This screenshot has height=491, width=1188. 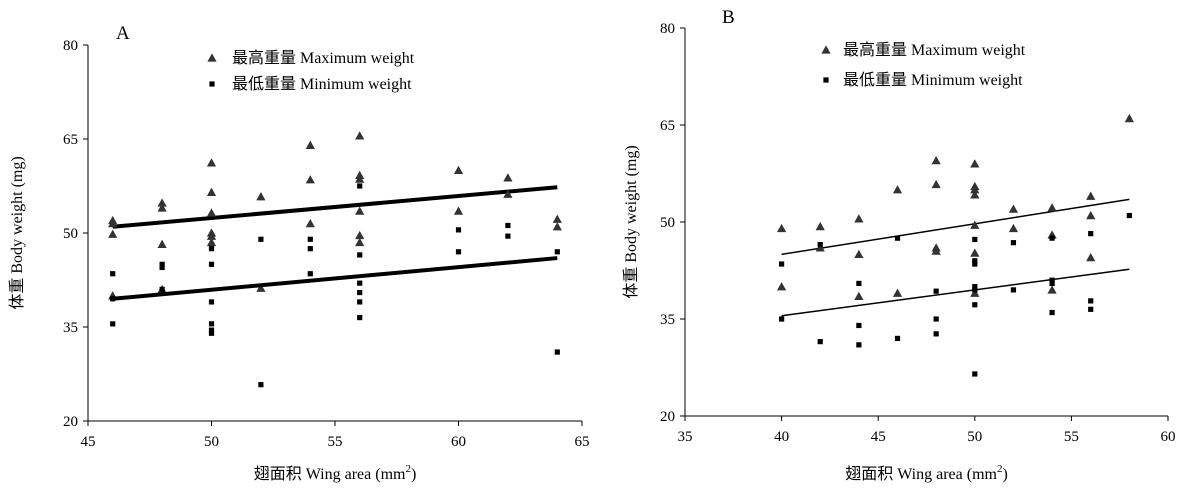 What do you see at coordinates (70, 234) in the screenshot?
I see `y-tick-label: 50` at bounding box center [70, 234].